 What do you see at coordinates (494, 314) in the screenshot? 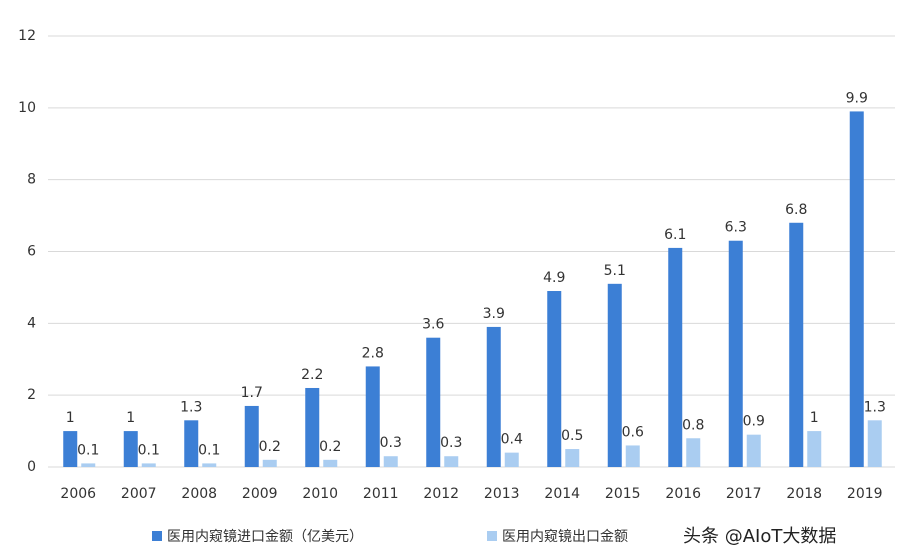
I see `data-label: 3.9` at bounding box center [494, 314].